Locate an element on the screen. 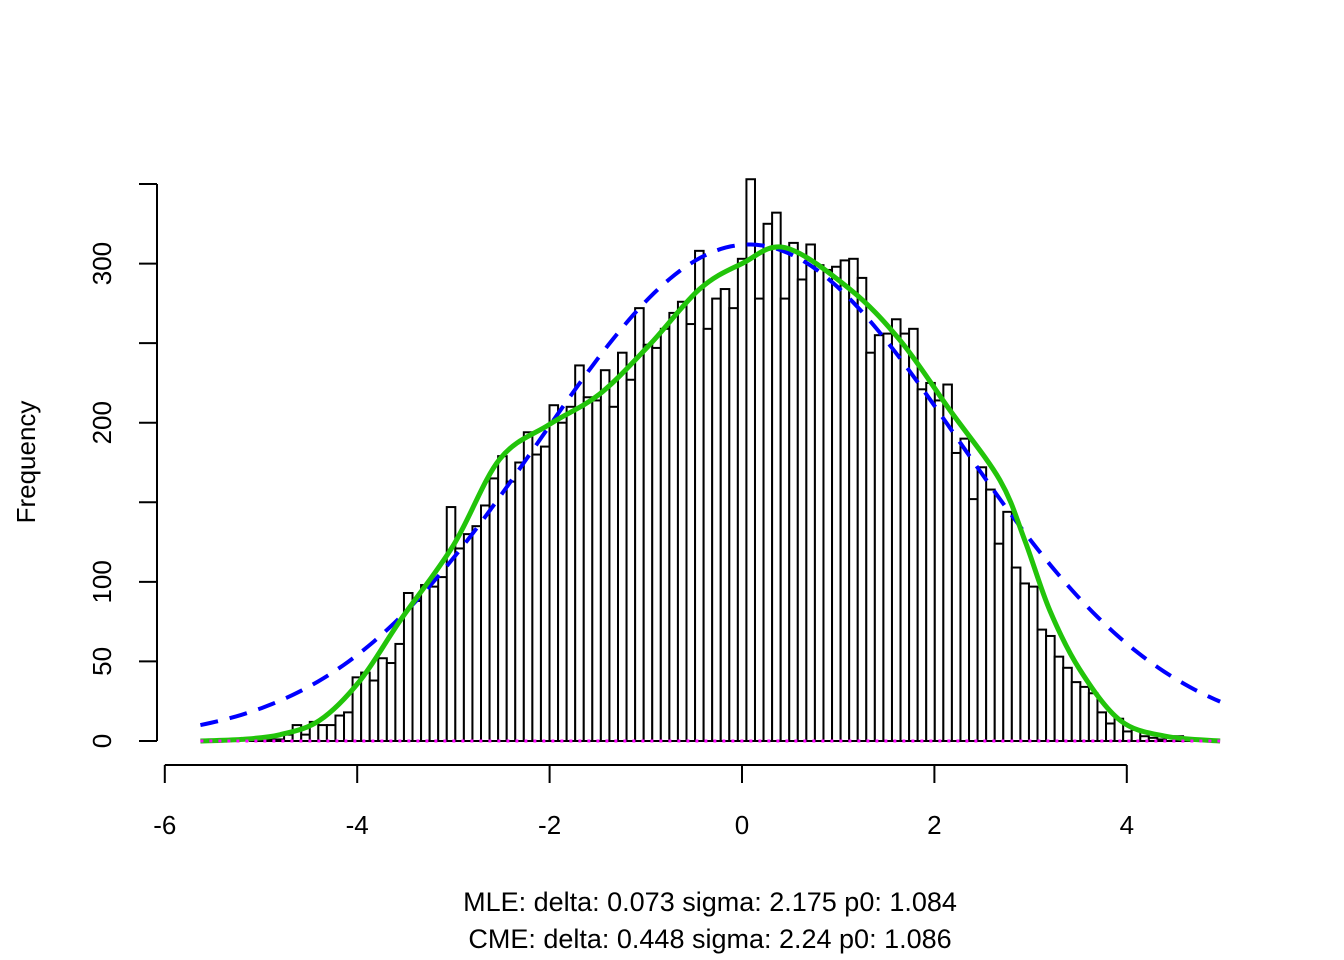 The width and height of the screenshot is (1344, 960). subtitle-mle: MLE: delta: 0.073 sigma: 2.175 p0: 1.084 is located at coordinates (710, 902).